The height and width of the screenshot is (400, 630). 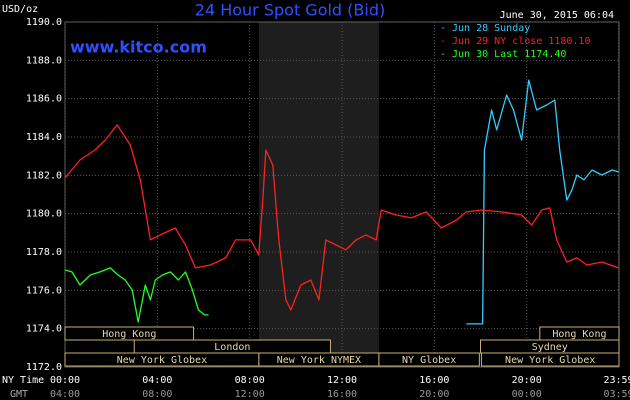 I want to click on legend-label: Jun 30 Last 1174.40, so click(x=509, y=54).